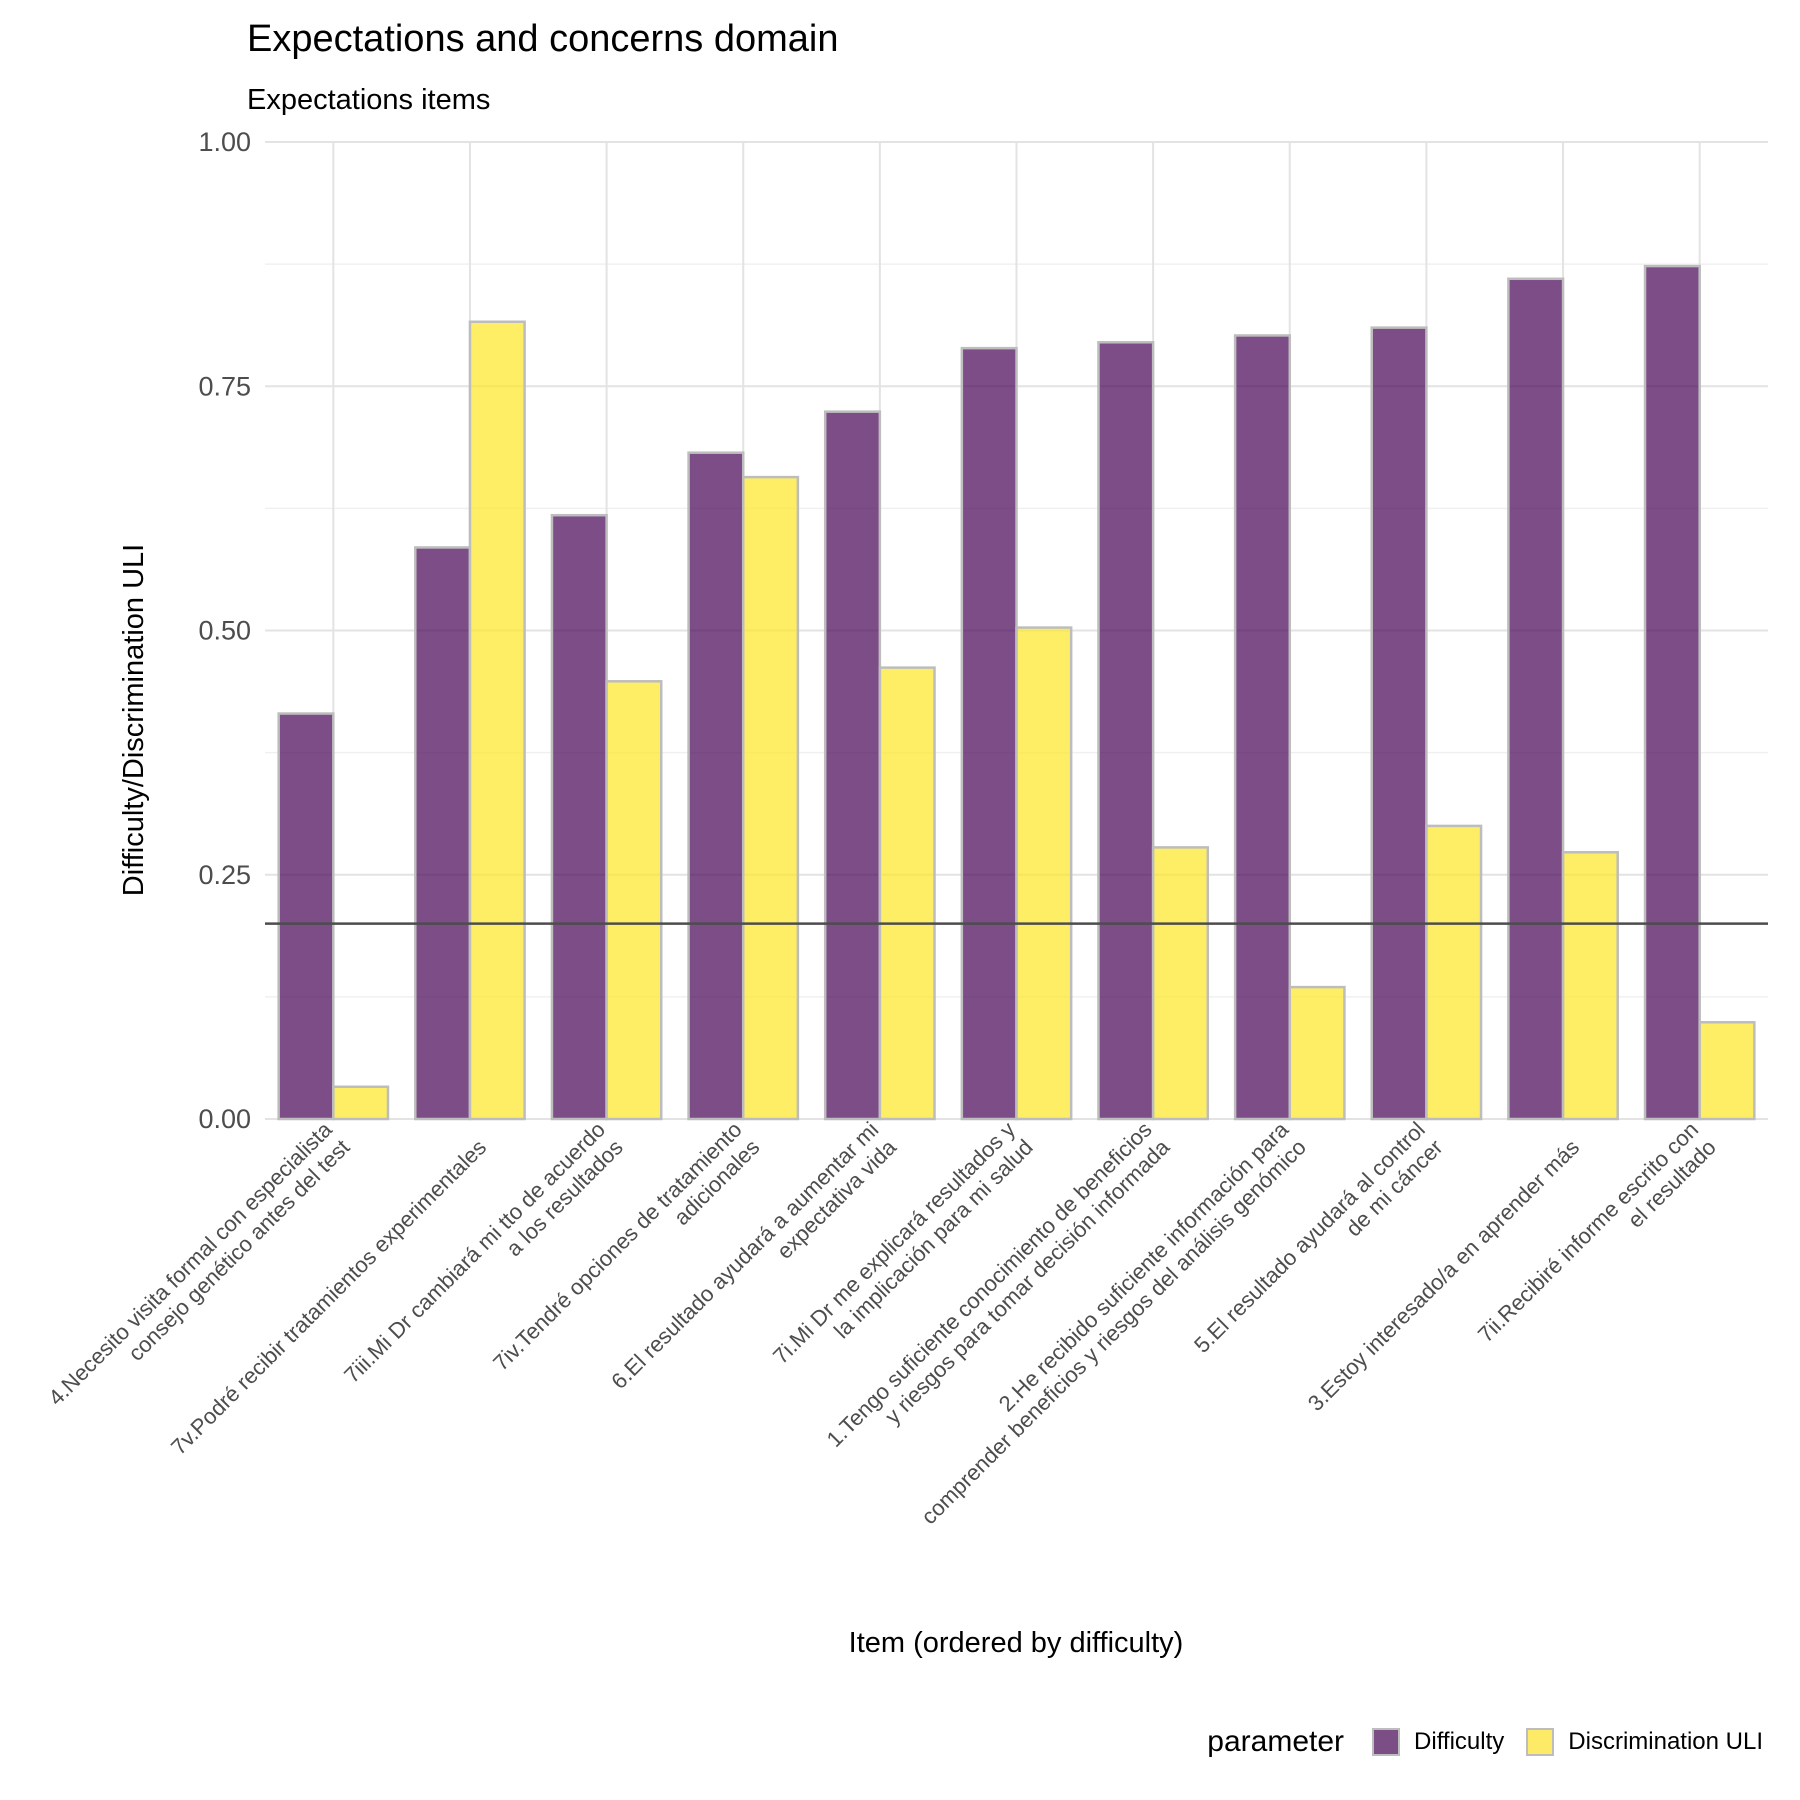 The height and width of the screenshot is (1800, 1800). Describe the element at coordinates (1386, 1742) in the screenshot. I see `legend-key-difficulty` at that location.